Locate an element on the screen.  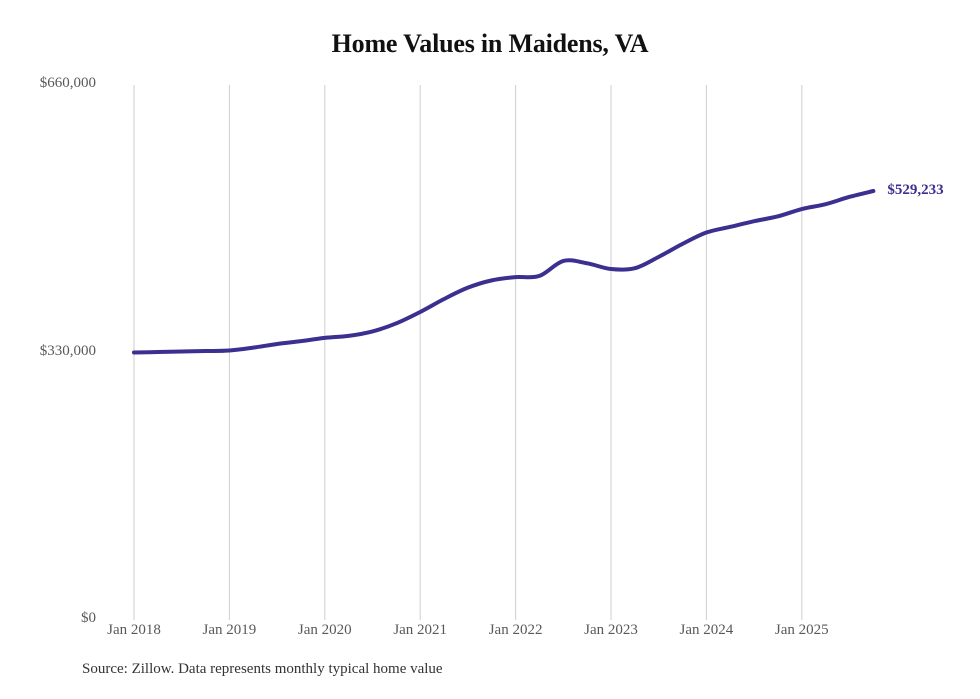
x-axis-tick-label: Jan 2023 is located at coordinates (611, 630).